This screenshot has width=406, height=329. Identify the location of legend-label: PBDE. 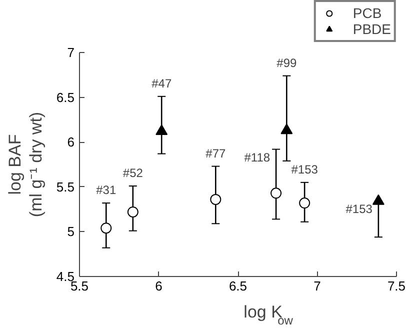
(371, 29).